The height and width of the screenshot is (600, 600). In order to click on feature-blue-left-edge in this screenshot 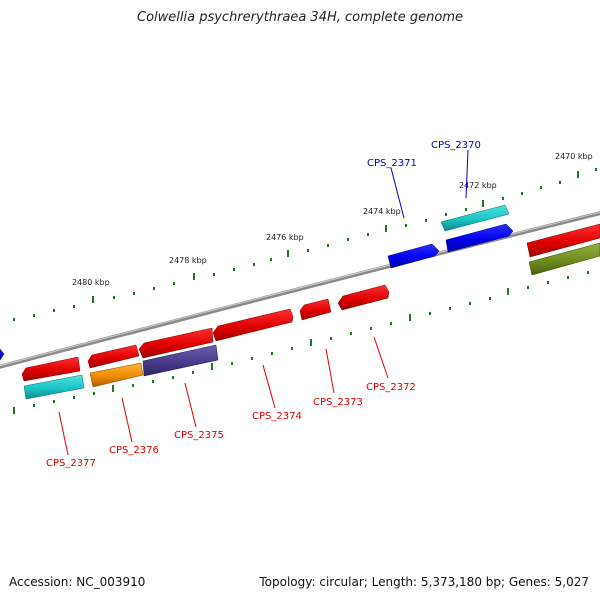, I will do `click(2, 354)`.